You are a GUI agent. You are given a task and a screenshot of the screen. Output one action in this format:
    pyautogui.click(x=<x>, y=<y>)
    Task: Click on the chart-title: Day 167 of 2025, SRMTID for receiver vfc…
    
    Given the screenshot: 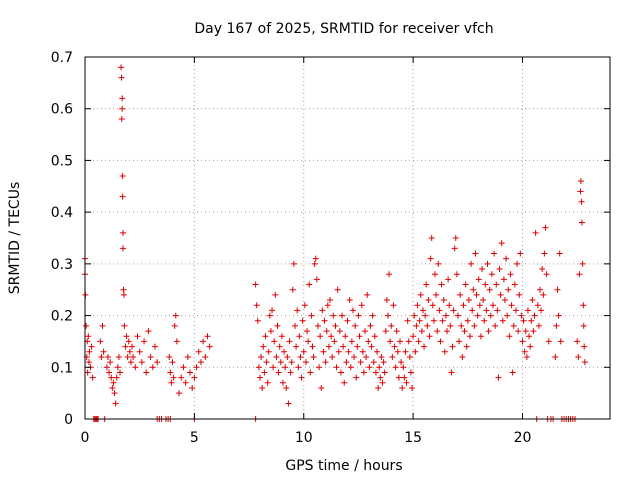 What is the action you would take?
    pyautogui.click(x=343, y=29)
    